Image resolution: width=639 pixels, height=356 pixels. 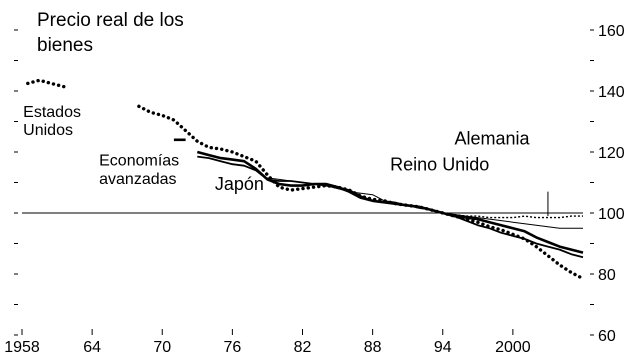 What do you see at coordinates (65, 45) in the screenshot?
I see `chart-title-line-2: bienes` at bounding box center [65, 45].